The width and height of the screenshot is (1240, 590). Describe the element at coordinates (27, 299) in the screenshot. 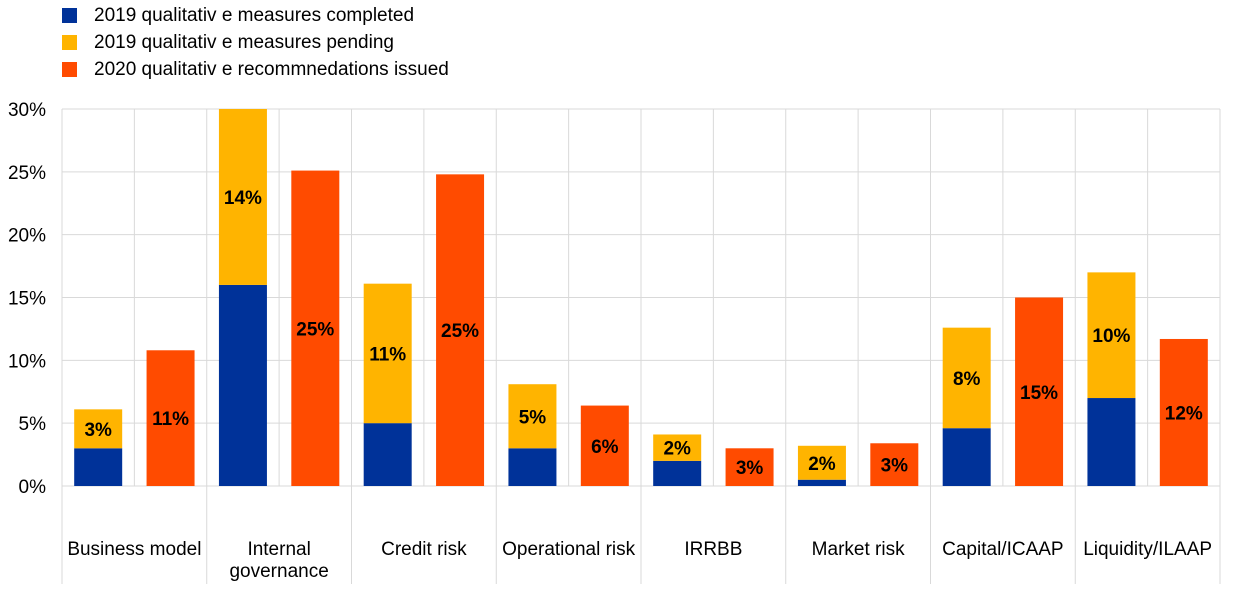

I see `y-tick-label: 15%` at that location.